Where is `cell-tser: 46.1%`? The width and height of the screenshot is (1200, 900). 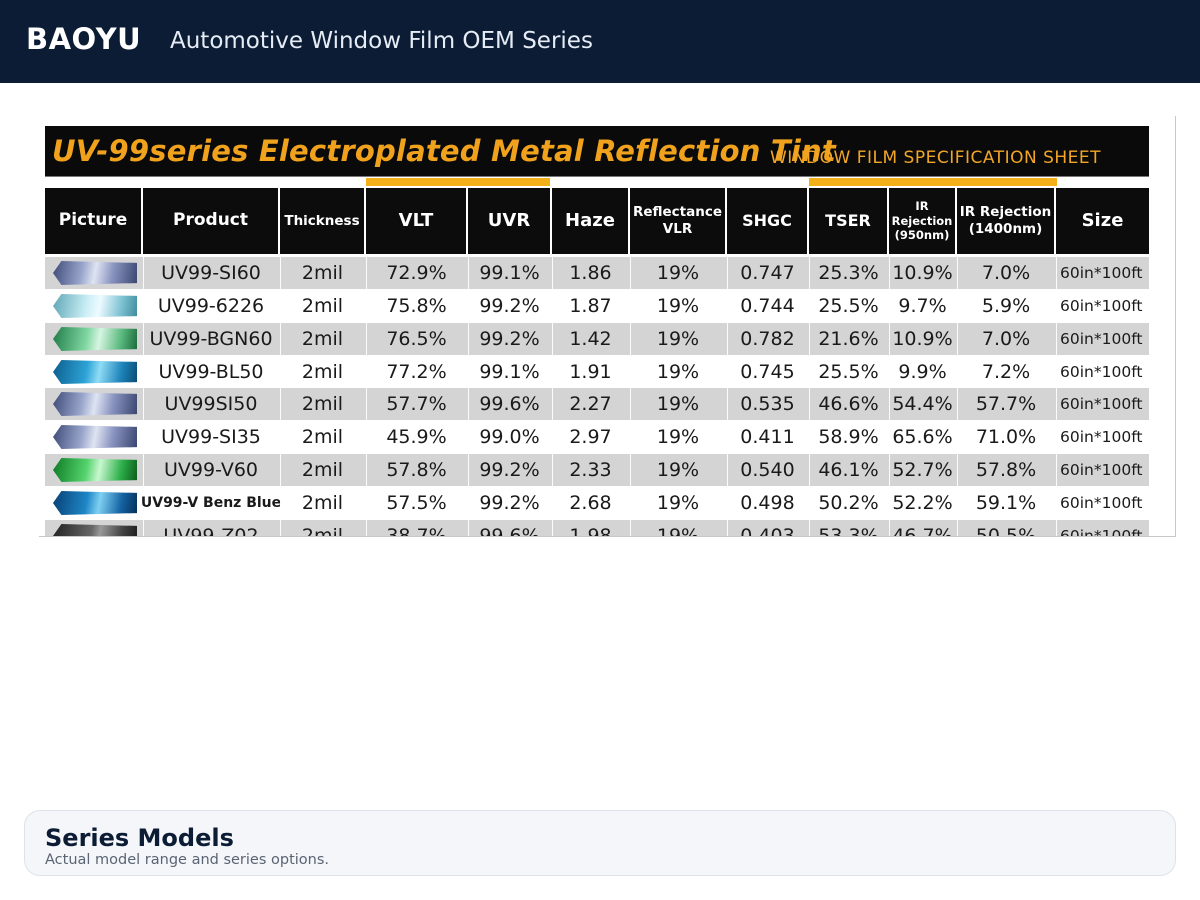
cell-tser: 46.1% is located at coordinates (848, 470).